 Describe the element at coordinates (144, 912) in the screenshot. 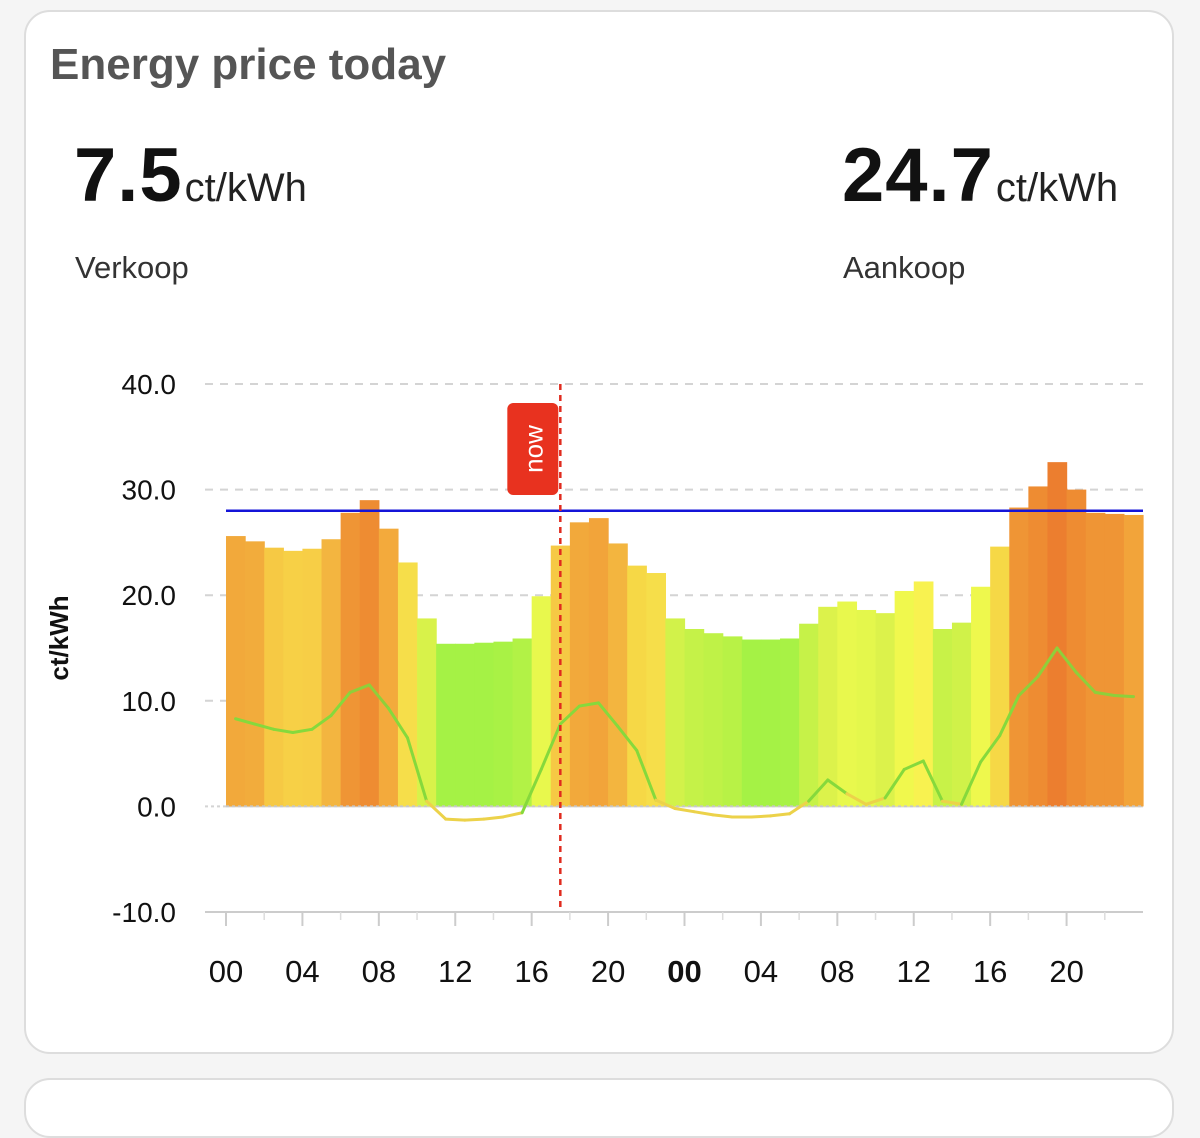

I see `y-tick-label: -10.0` at that location.